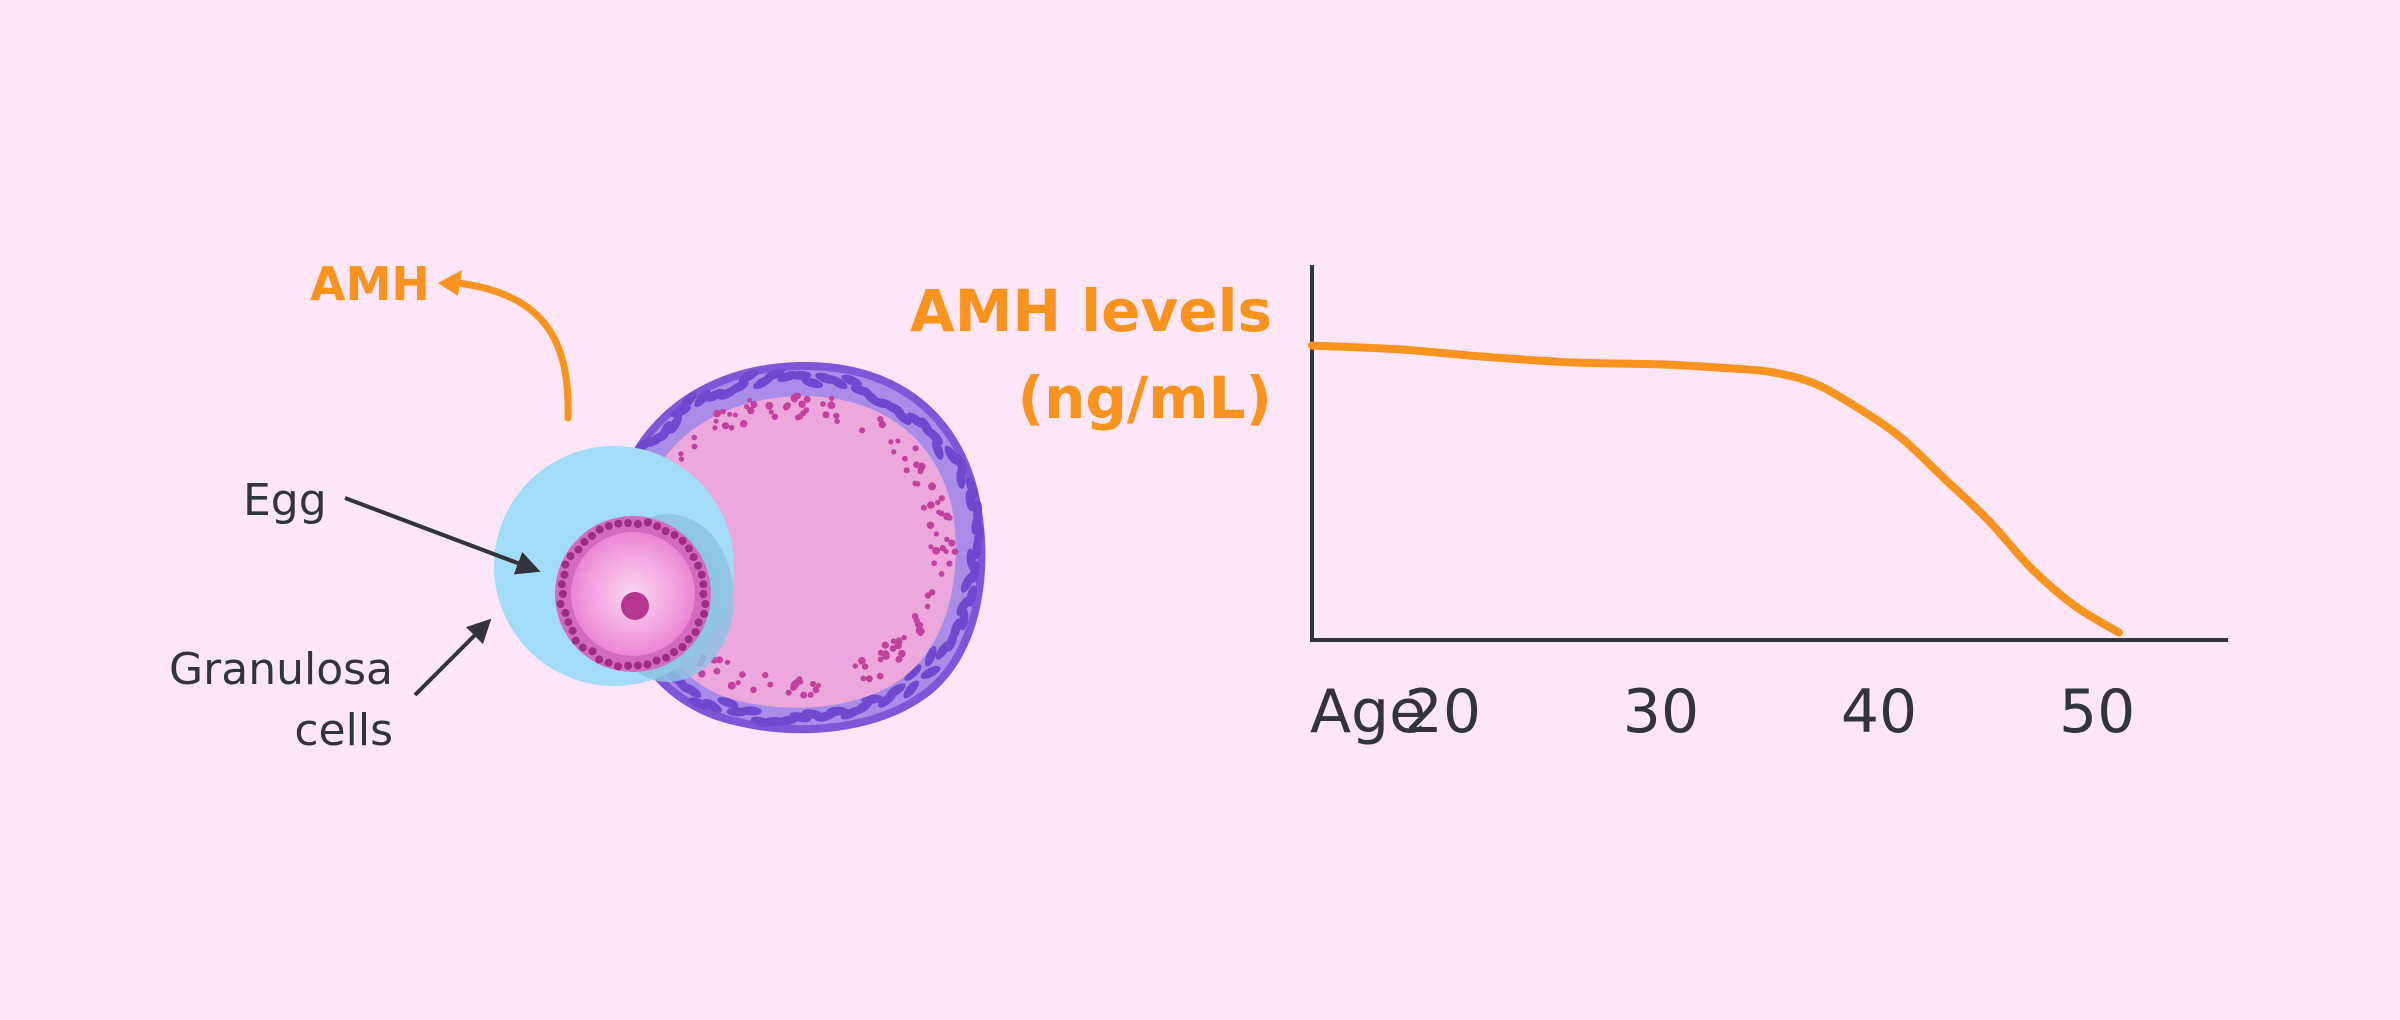 The width and height of the screenshot is (2400, 1020). What do you see at coordinates (1443, 712) in the screenshot?
I see `x-tick-label-20: 20` at bounding box center [1443, 712].